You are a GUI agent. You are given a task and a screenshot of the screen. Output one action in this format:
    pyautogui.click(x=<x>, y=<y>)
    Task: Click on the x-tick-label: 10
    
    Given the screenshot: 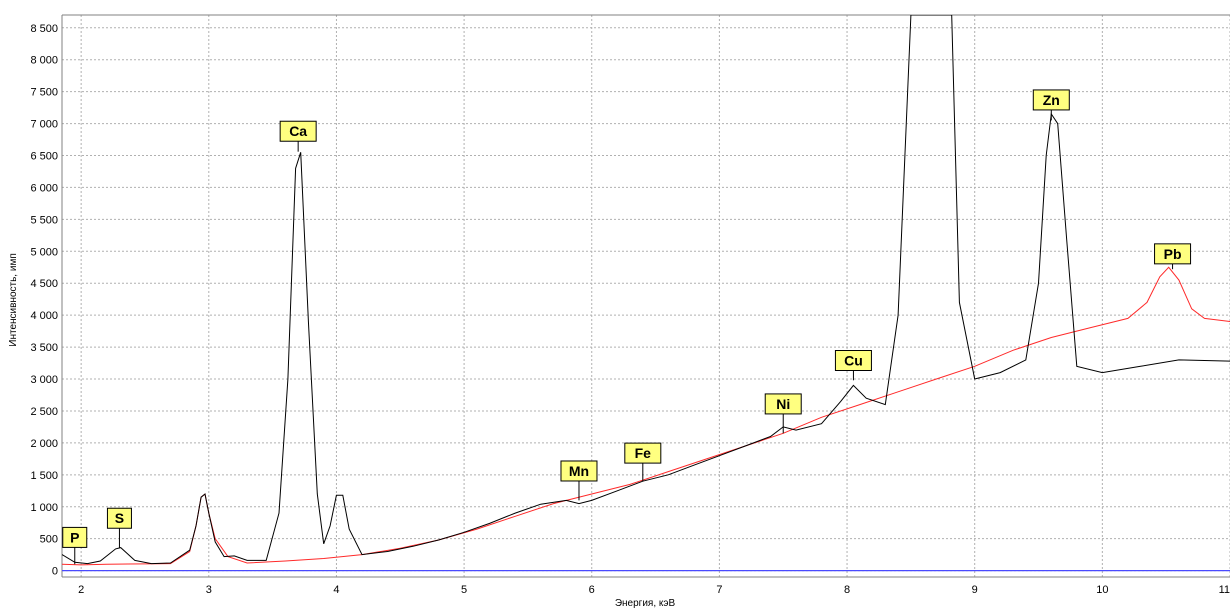 What is the action you would take?
    pyautogui.click(x=1102, y=590)
    